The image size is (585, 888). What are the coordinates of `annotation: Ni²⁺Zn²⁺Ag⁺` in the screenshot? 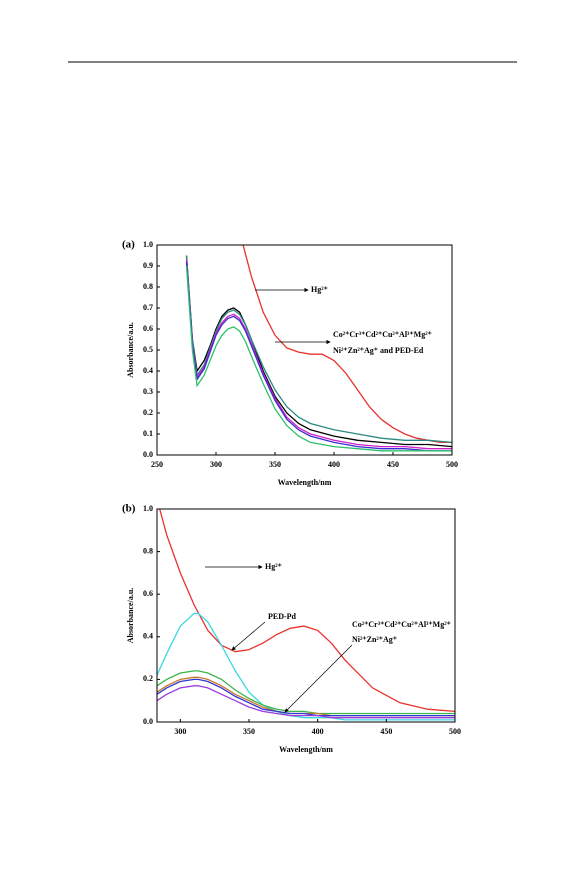 It's located at (374, 639).